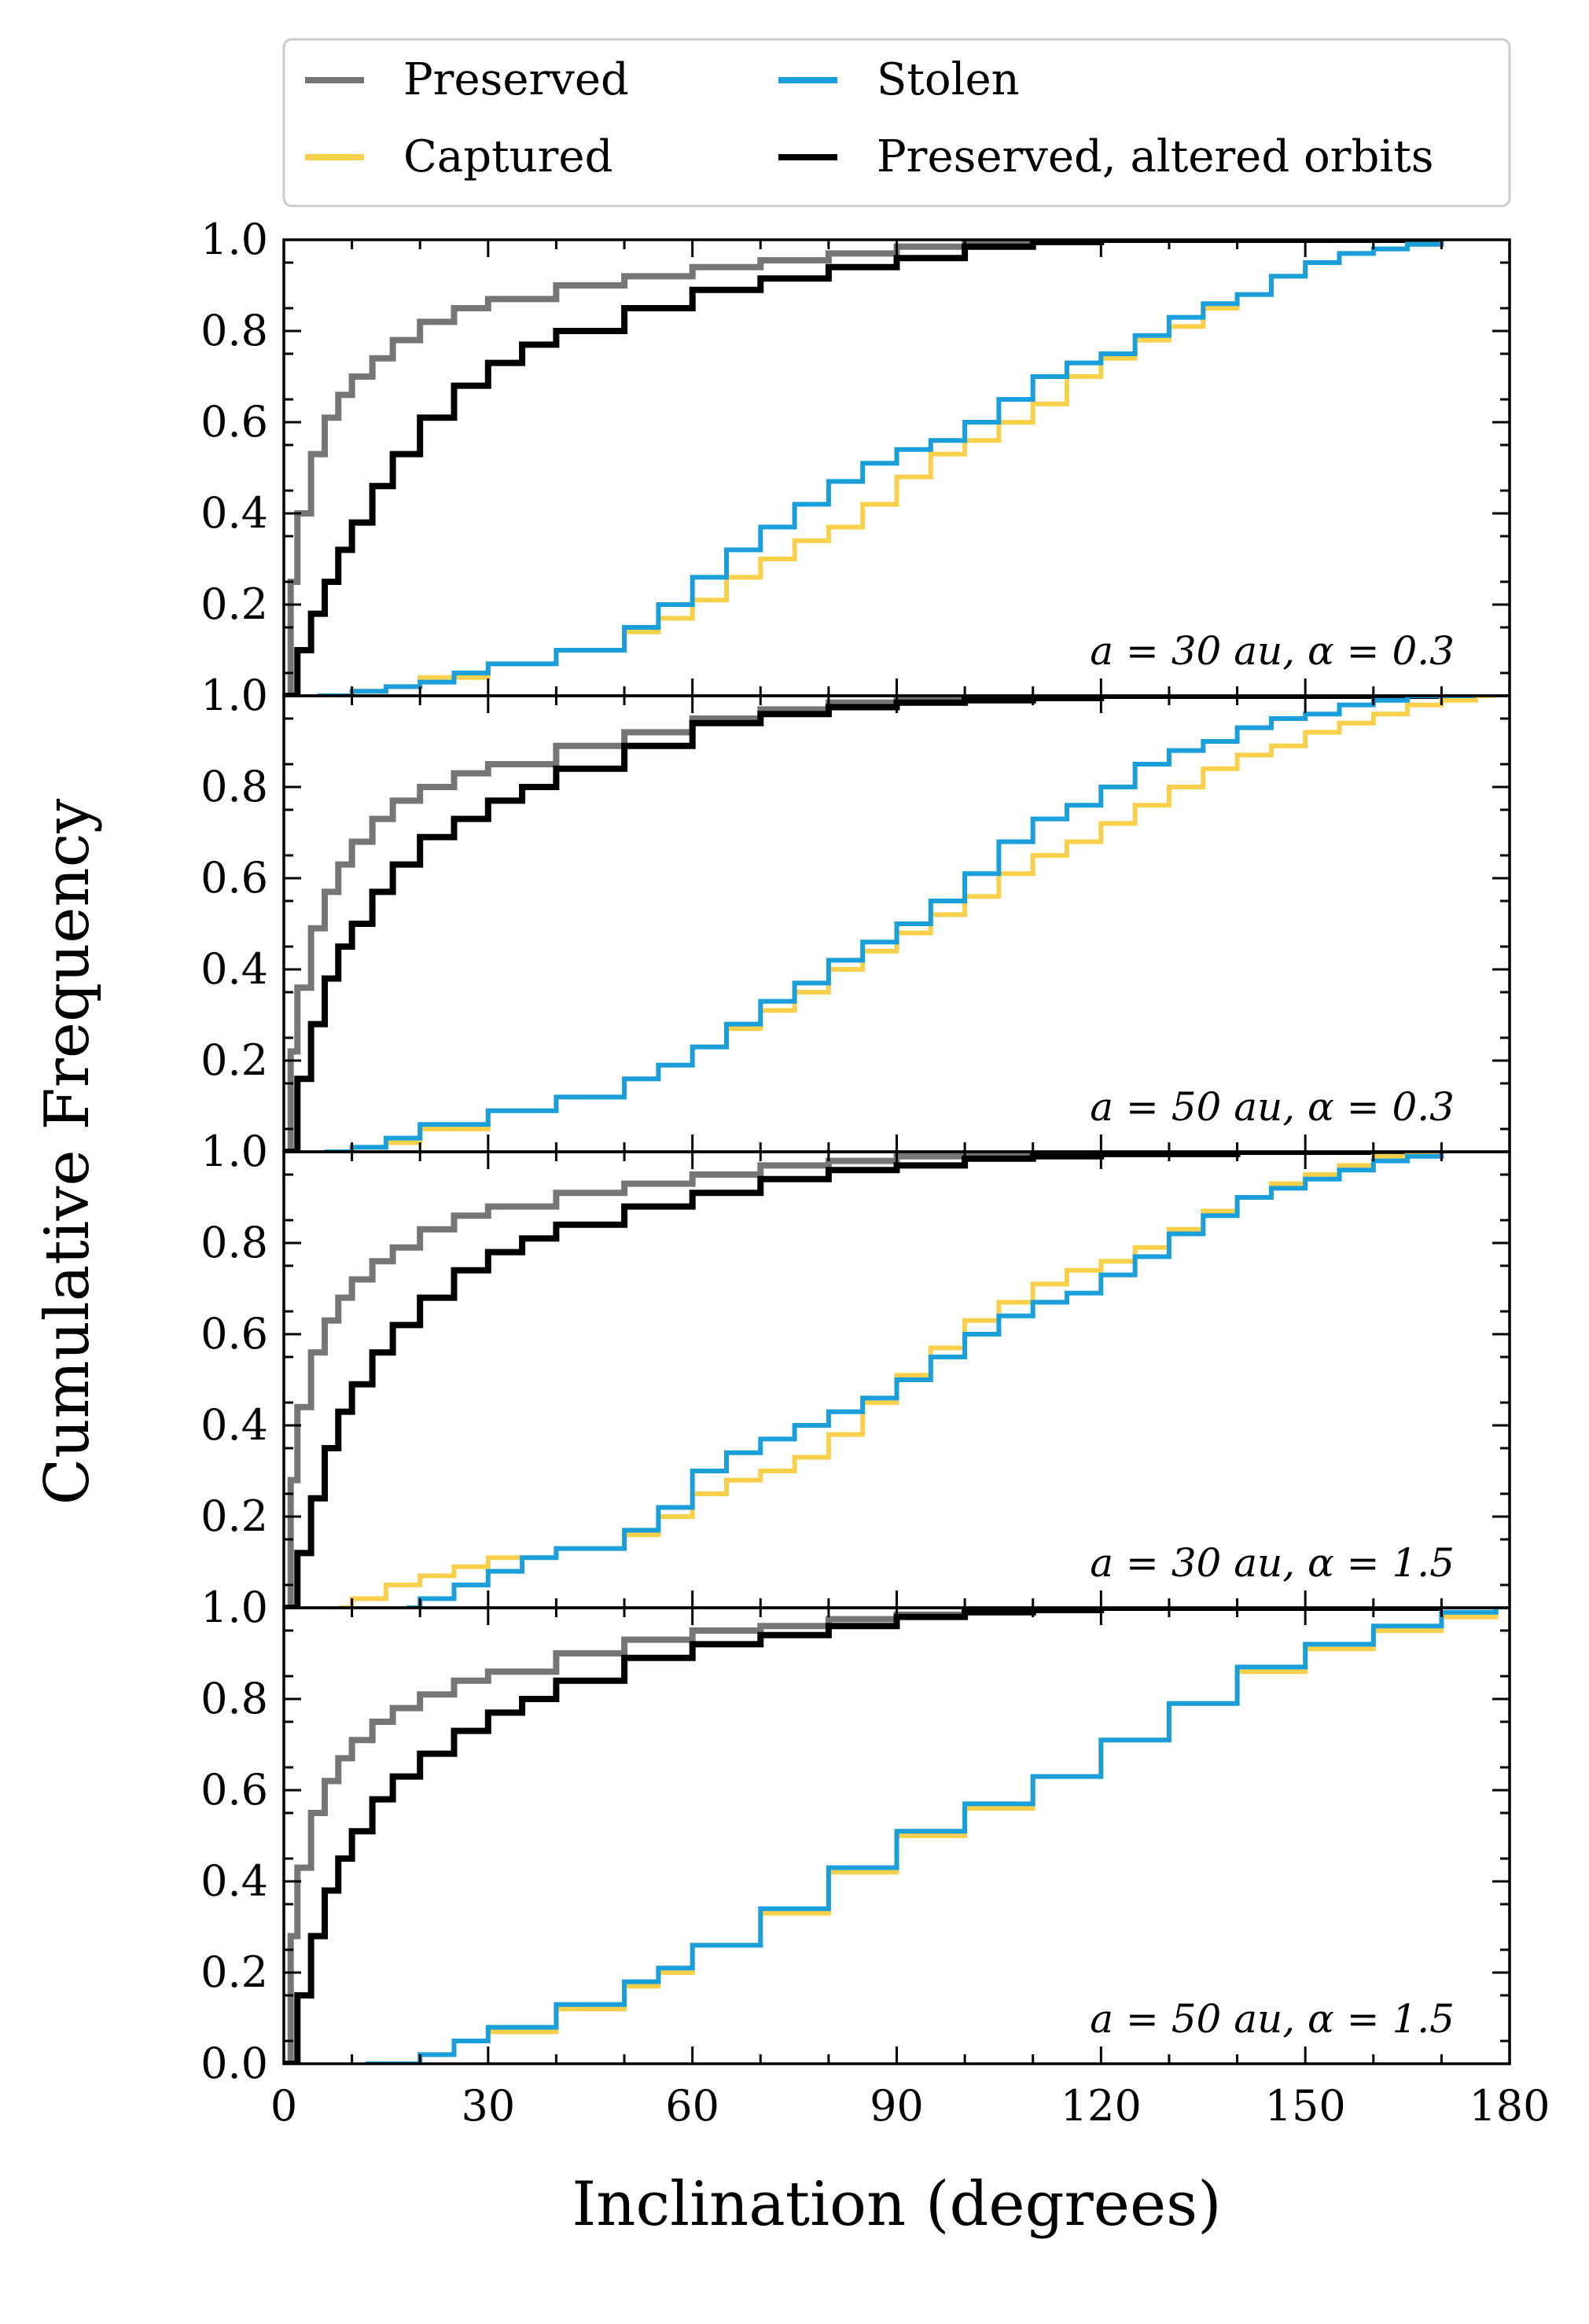 The image size is (1589, 2324). I want to click on x-tick-label: 30, so click(488, 2106).